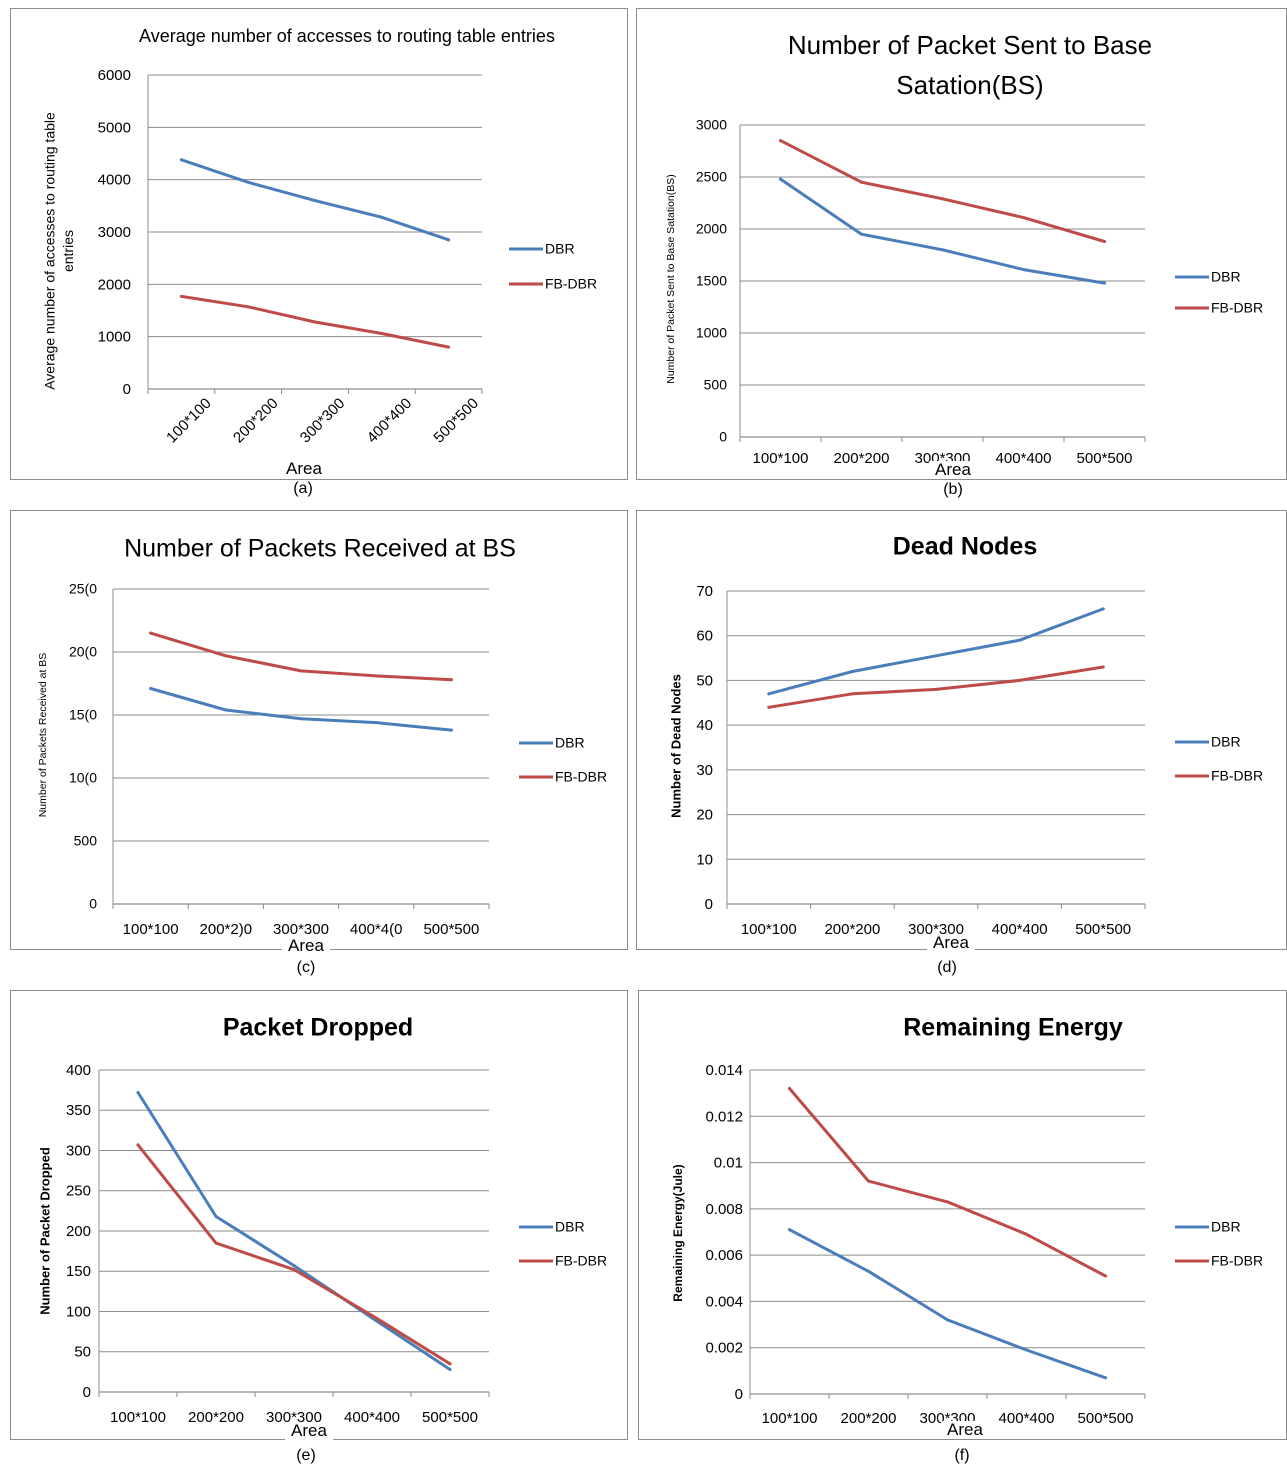 The width and height of the screenshot is (1287, 1466). Describe the element at coordinates (114, 75) in the screenshot. I see `y-tick-label: 6000` at that location.